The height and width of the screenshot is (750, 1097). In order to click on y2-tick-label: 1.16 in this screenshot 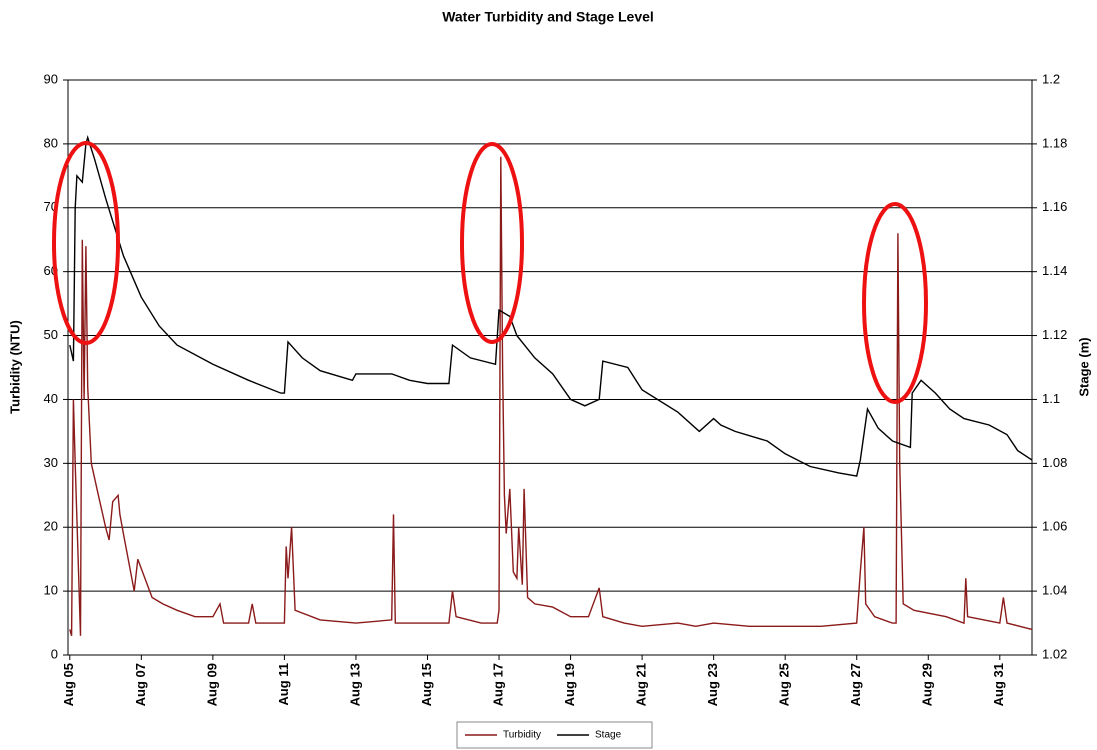, I will do `click(1054, 206)`.